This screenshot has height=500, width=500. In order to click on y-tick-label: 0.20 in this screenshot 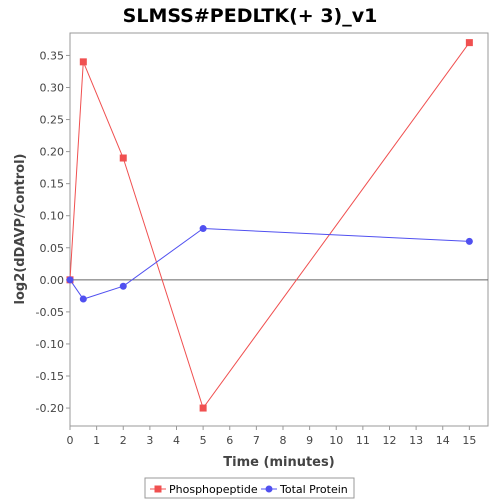, I will do `click(52, 152)`.